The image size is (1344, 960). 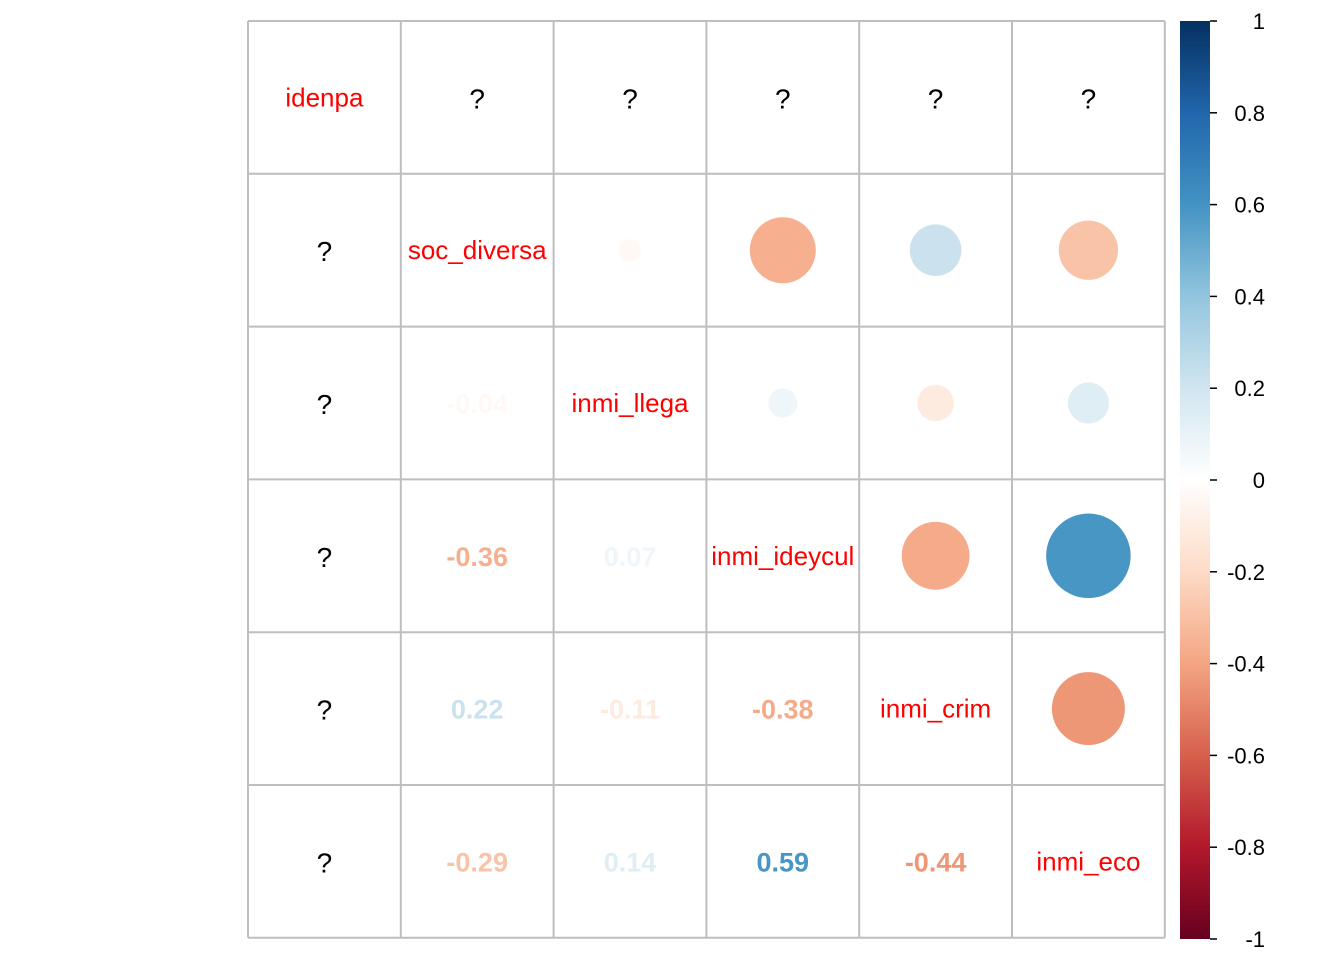 I want to click on corr-value-inmi_eco-inmi_llega: 0.14, so click(x=630, y=862).